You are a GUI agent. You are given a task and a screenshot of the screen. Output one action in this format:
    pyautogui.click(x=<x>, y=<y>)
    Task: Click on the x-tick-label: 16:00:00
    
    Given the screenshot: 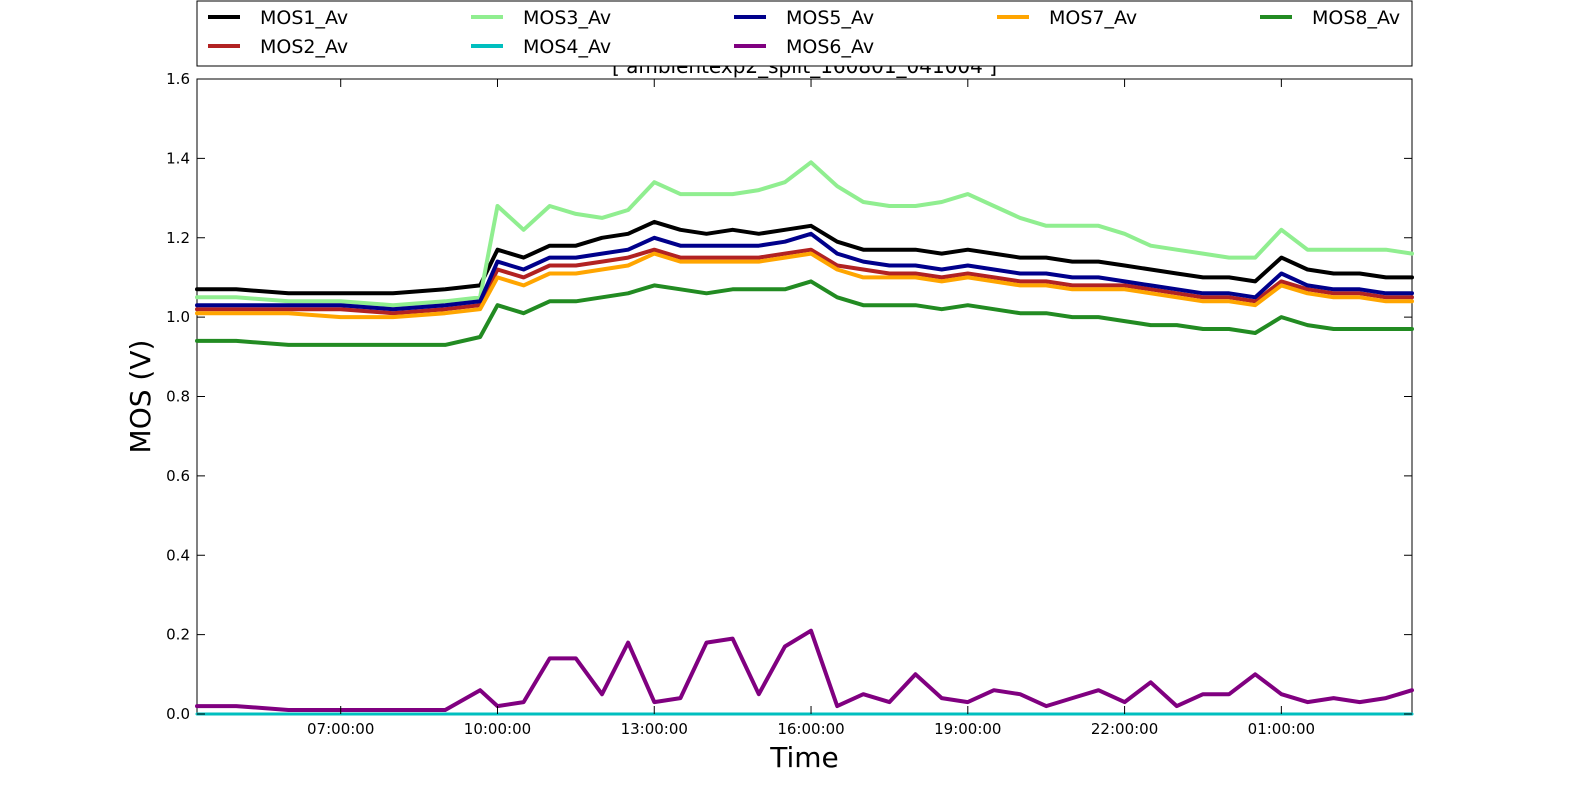 What is the action you would take?
    pyautogui.click(x=810, y=729)
    